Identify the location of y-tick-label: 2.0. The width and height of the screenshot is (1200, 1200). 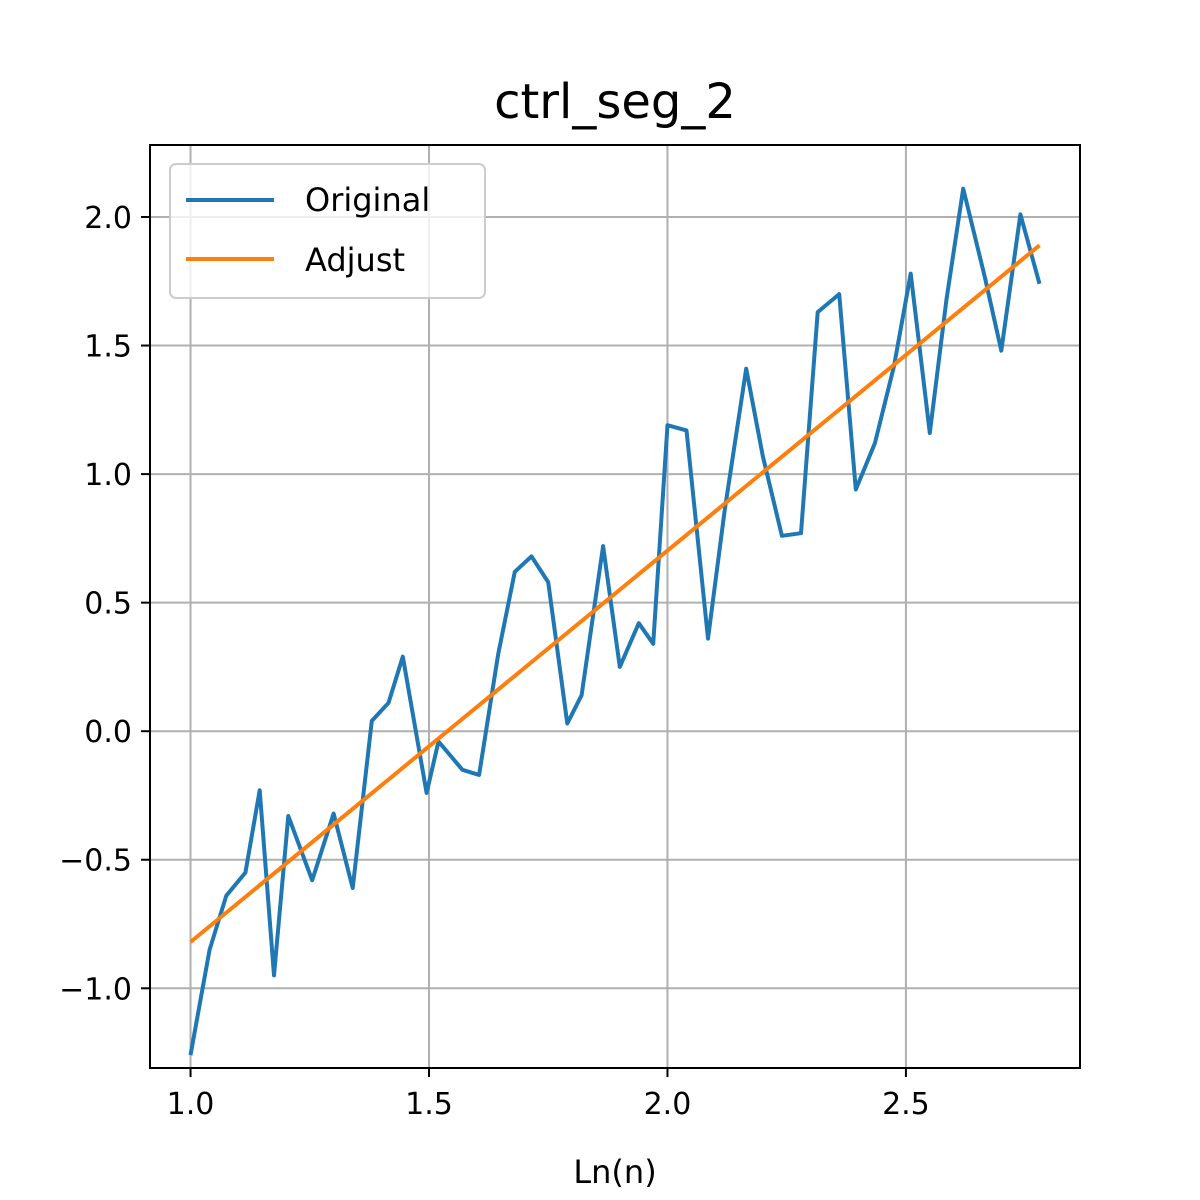
(108, 218).